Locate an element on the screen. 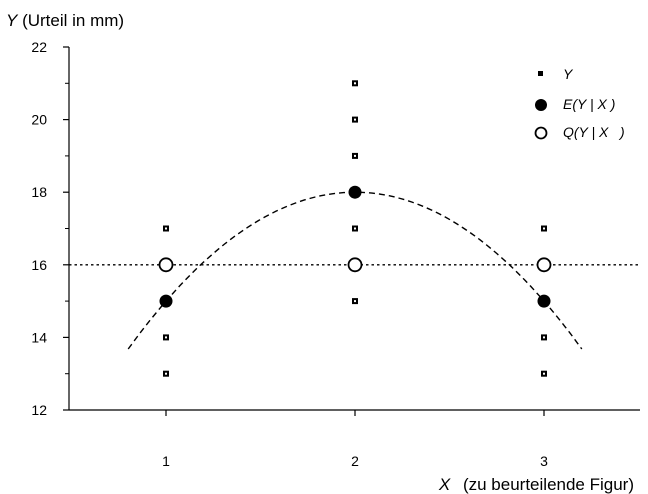 The image size is (648, 494). legend-marker-e is located at coordinates (541, 105).